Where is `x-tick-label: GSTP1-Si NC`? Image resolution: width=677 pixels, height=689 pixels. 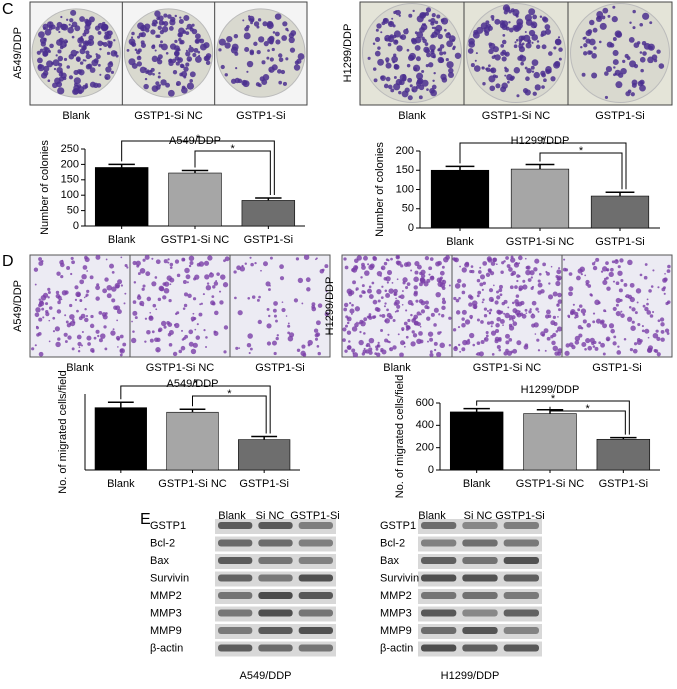 x-tick-label: GSTP1-Si NC is located at coordinates (540, 242).